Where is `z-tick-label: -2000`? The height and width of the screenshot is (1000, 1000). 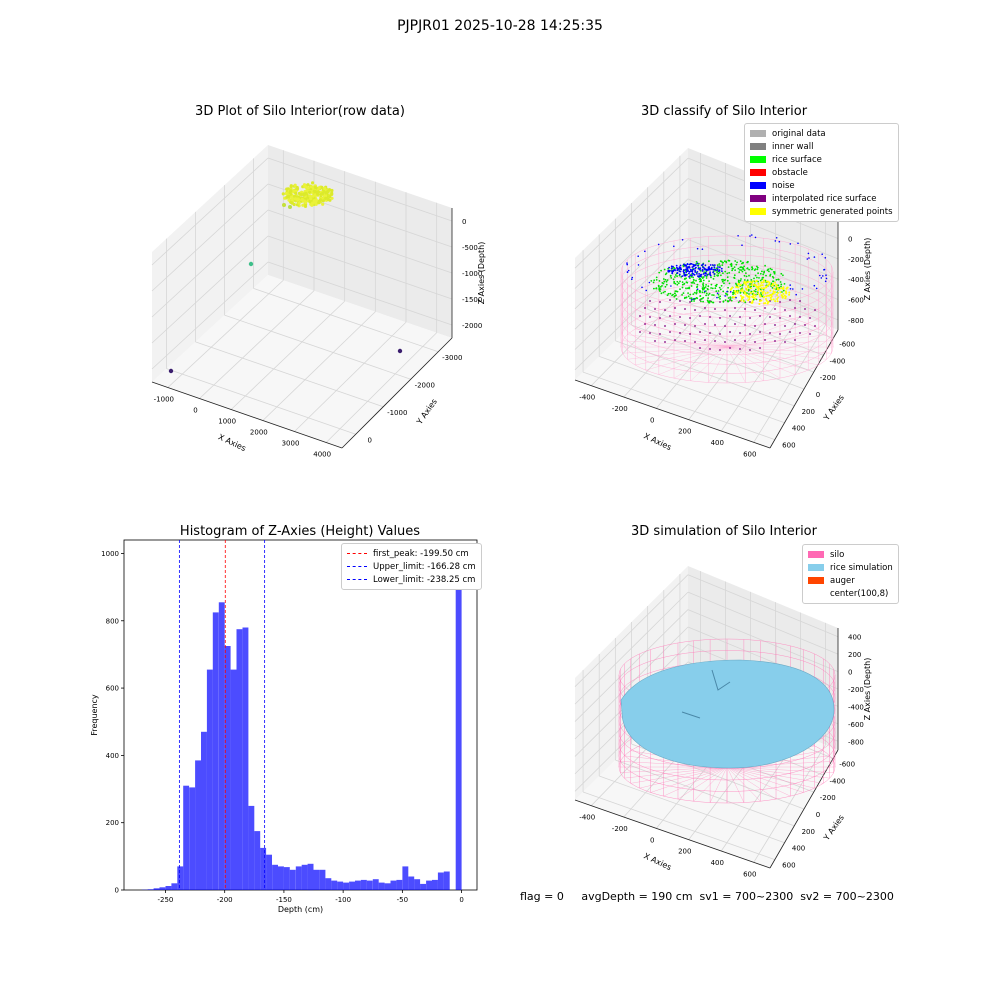
z-tick-label: -2000 is located at coordinates (472, 326).